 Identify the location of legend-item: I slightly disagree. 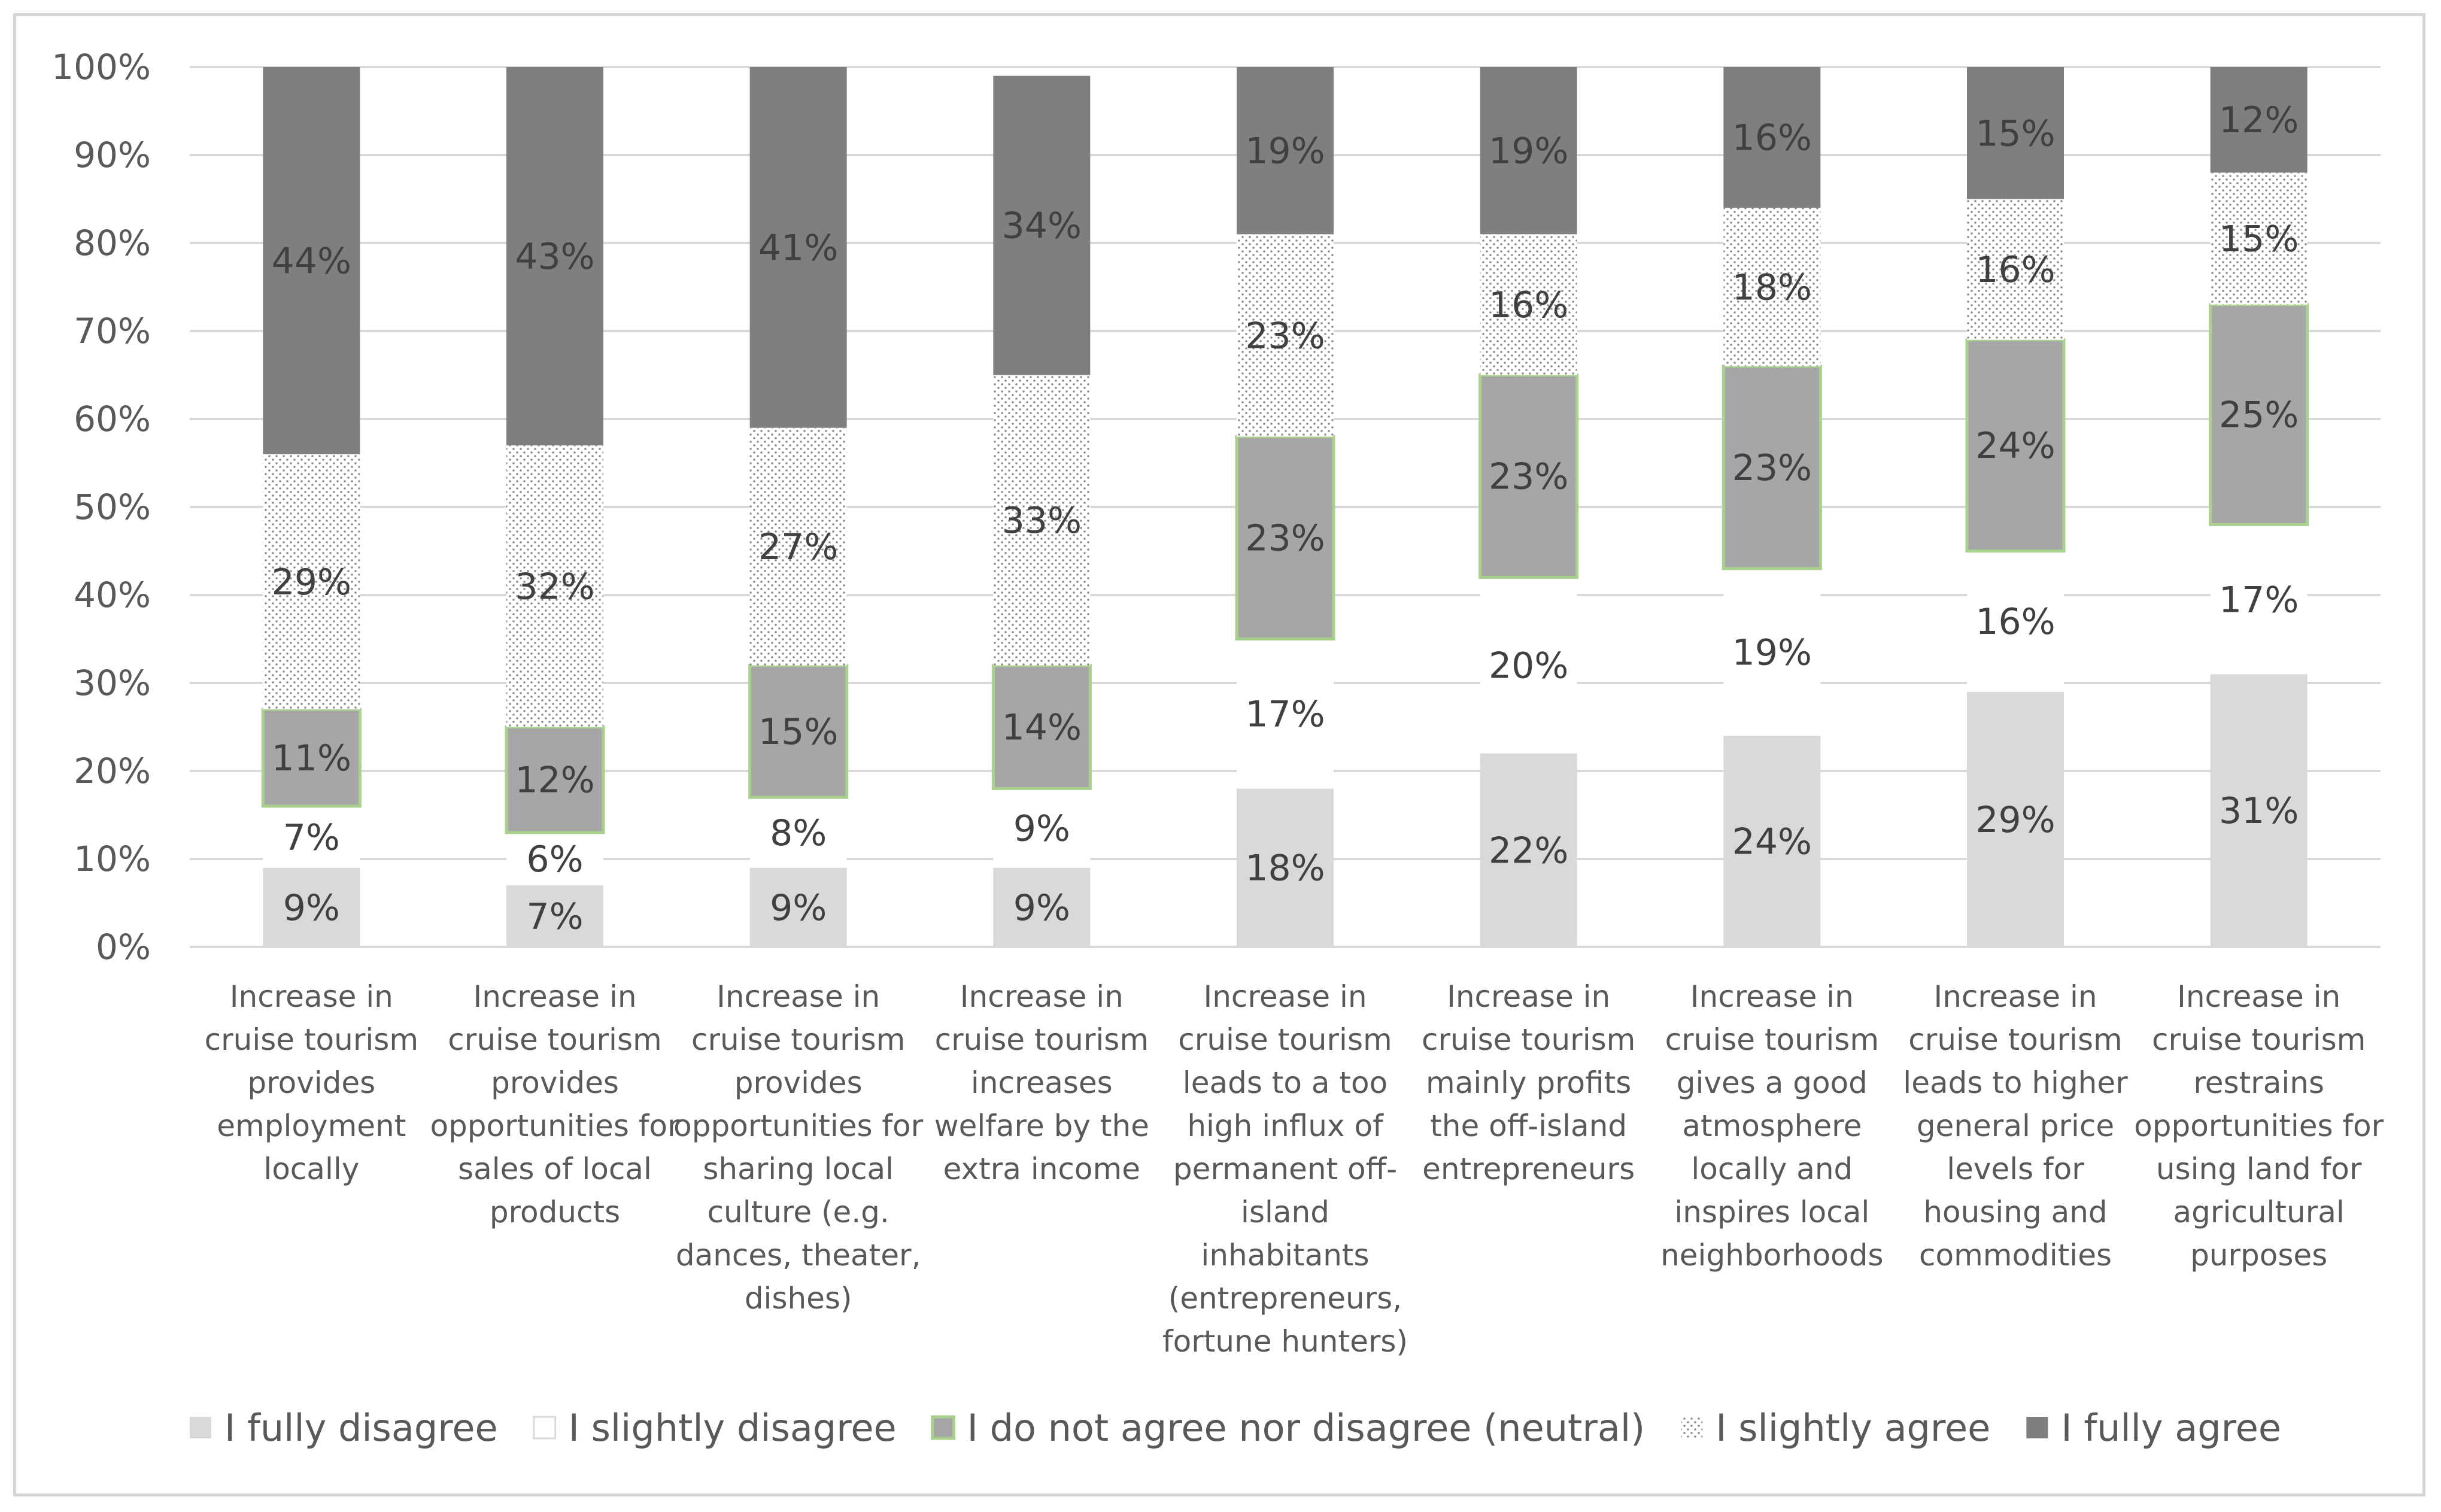
(715, 1428).